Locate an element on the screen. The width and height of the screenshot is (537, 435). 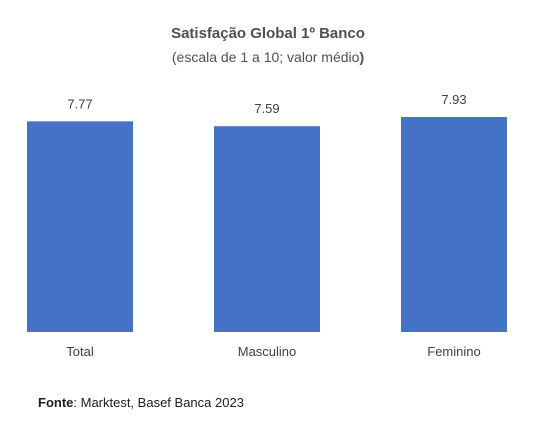
bar-feminino is located at coordinates (454, 224).